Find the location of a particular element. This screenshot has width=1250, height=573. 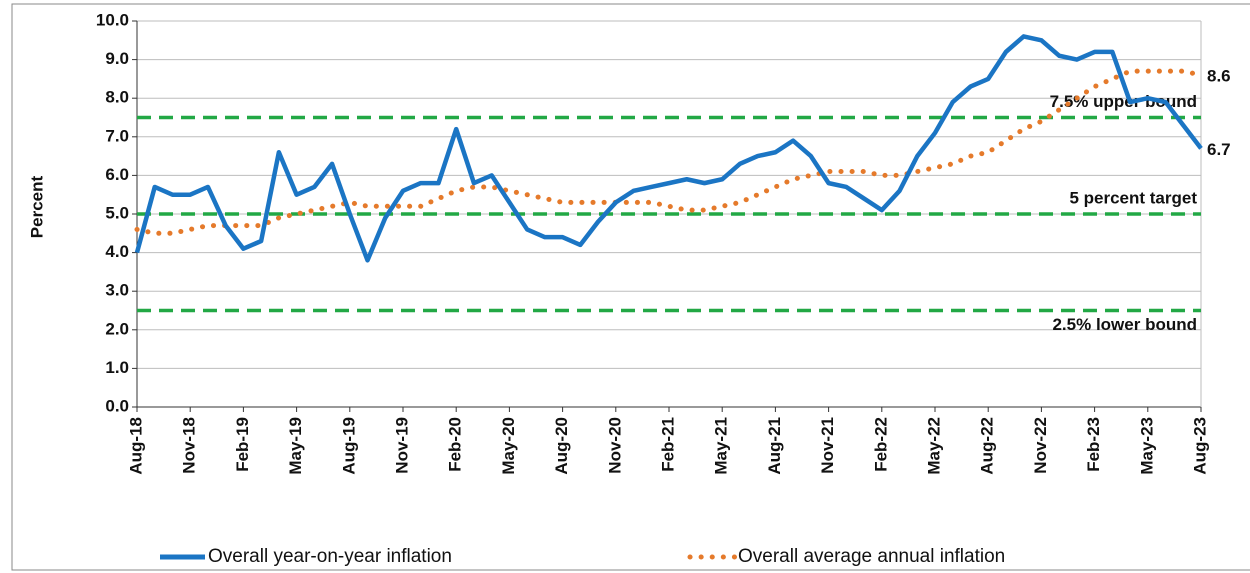

y-tick-label: 8.0 is located at coordinates (117, 97).